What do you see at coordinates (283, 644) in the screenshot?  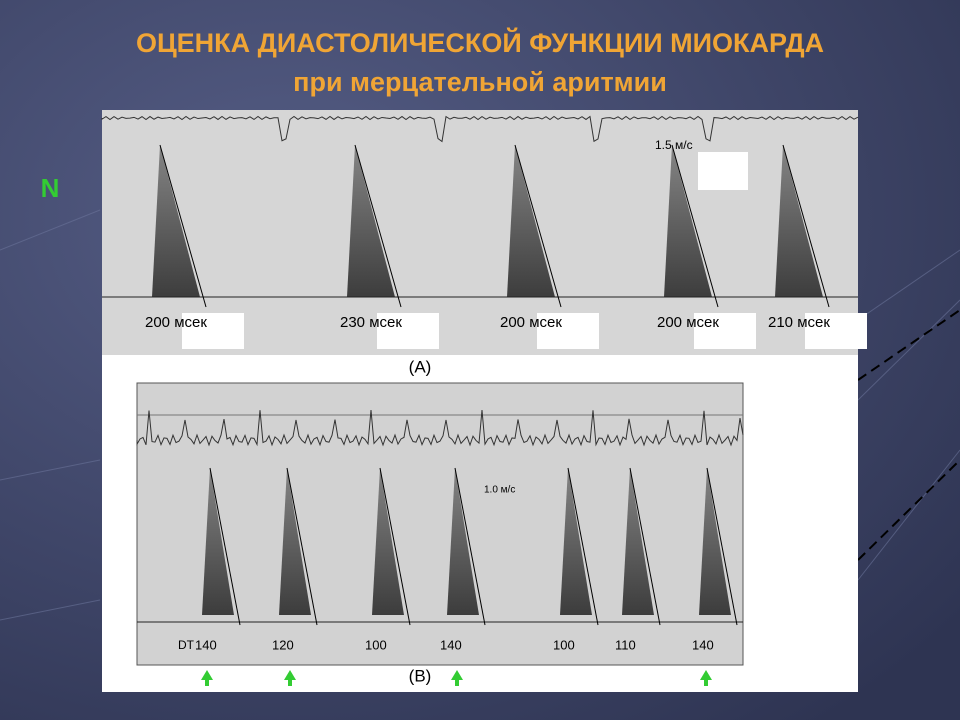 I see `dt-value: 120` at bounding box center [283, 644].